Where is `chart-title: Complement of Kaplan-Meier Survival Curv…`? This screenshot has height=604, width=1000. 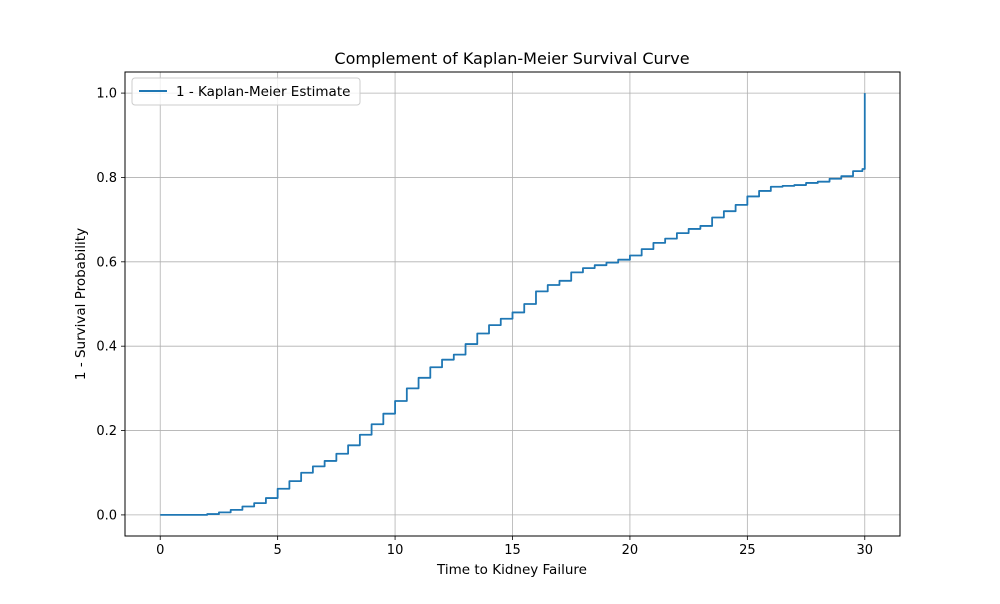 chart-title: Complement of Kaplan-Meier Survival Curv… is located at coordinates (511, 58).